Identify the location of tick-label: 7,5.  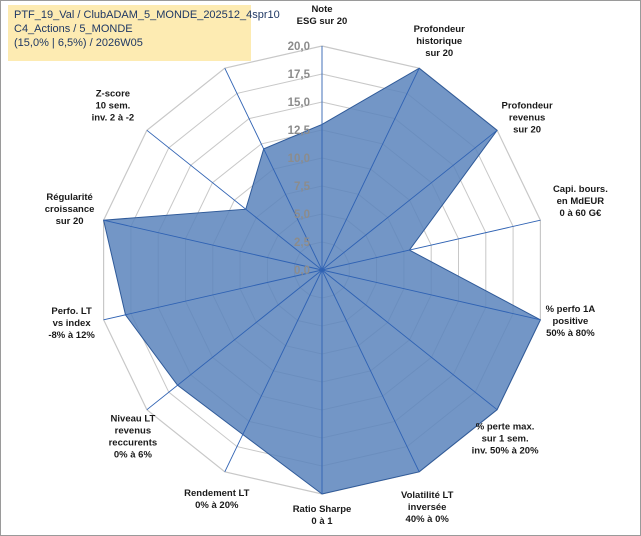
(302, 187).